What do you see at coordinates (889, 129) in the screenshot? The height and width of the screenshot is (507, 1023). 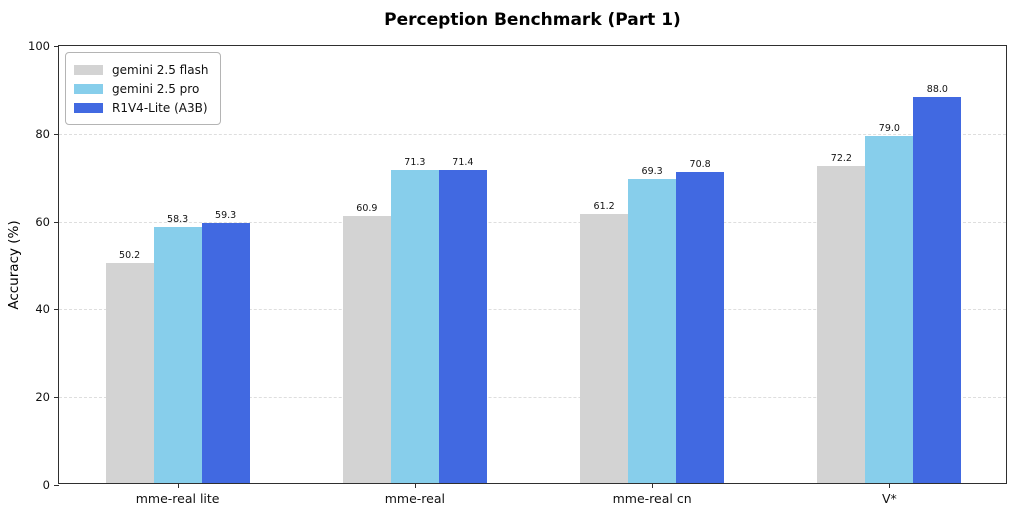 I see `bar-value-label: 79.0` at bounding box center [889, 129].